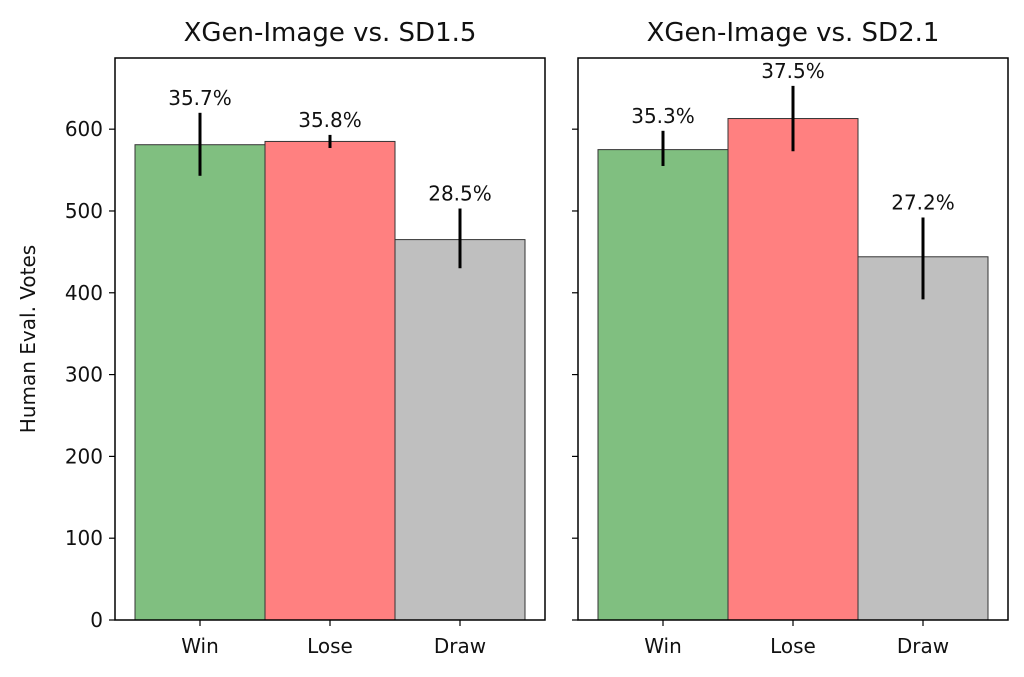  I want to click on y-tick-label: 300, so click(84, 375).